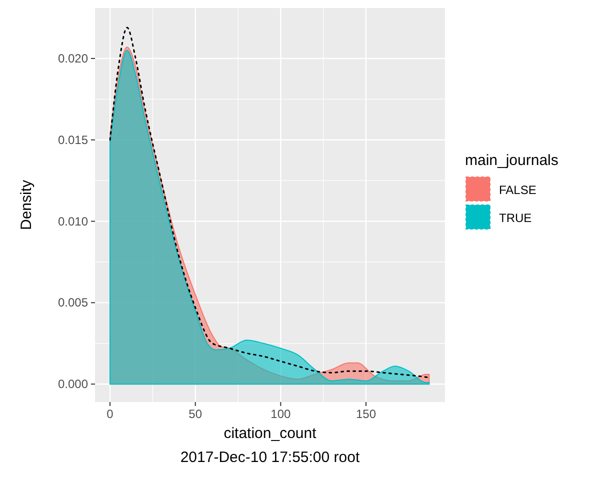  I want to click on legend-title: main_journals, so click(511, 160).